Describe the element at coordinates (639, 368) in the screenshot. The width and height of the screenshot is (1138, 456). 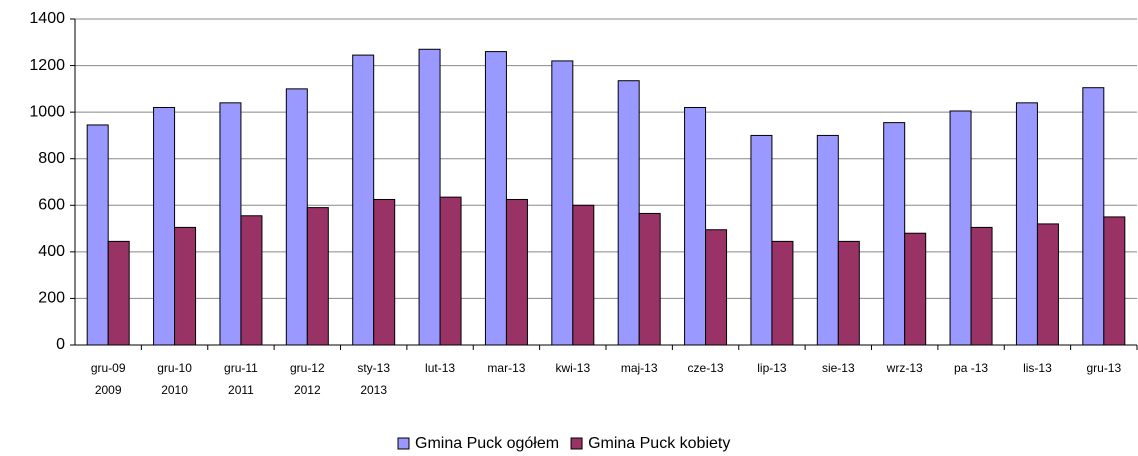
I see `x-tick-label: maj-13` at that location.